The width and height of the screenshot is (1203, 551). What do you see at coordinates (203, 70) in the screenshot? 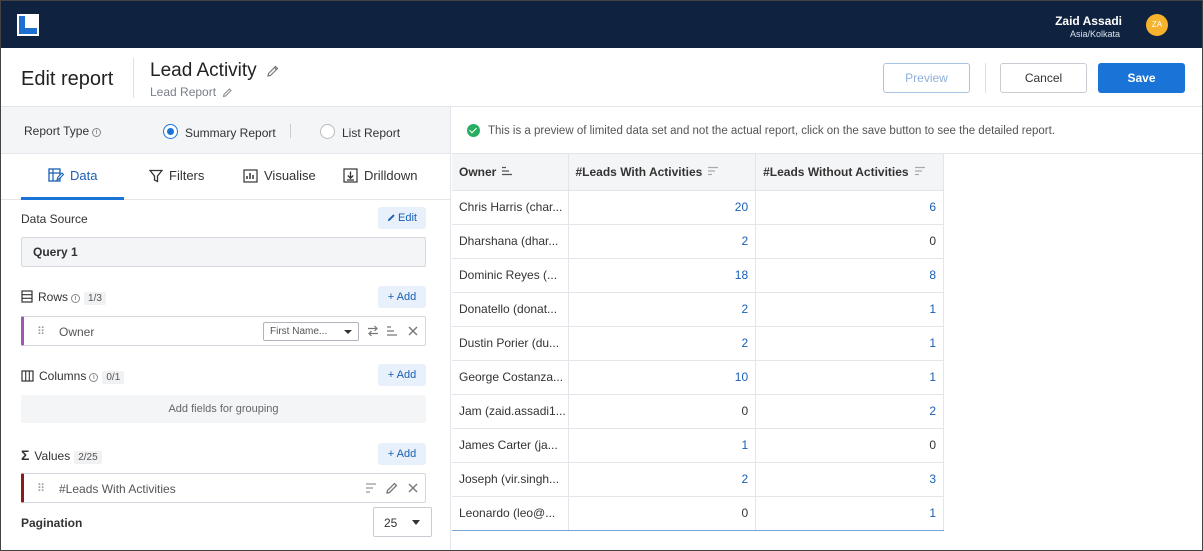
I see `report-name-text: Lead Activity` at bounding box center [203, 70].